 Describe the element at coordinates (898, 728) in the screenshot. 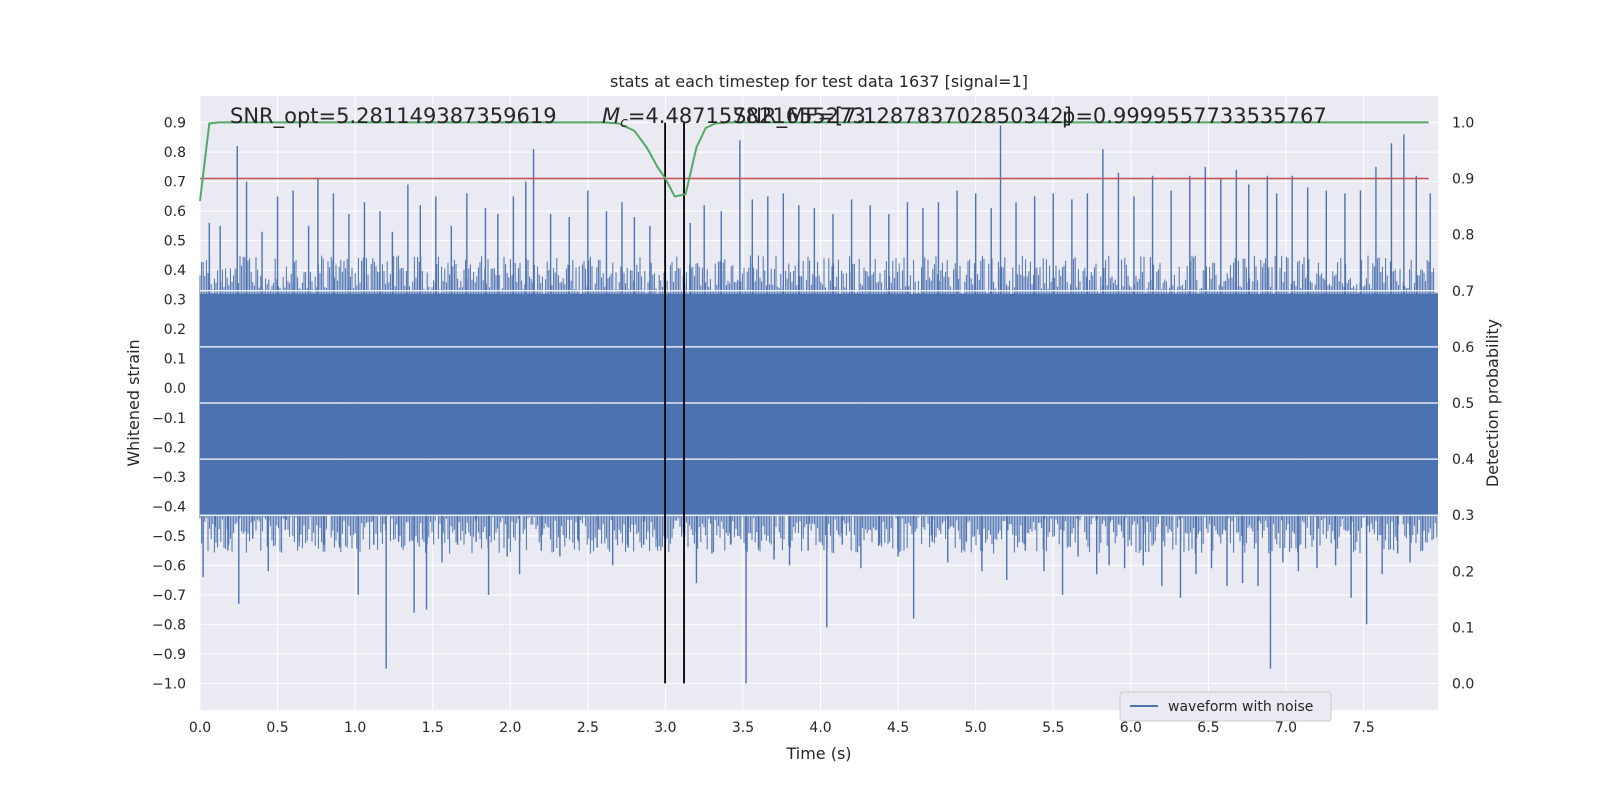

I see `x-tick-label: 4.5` at that location.